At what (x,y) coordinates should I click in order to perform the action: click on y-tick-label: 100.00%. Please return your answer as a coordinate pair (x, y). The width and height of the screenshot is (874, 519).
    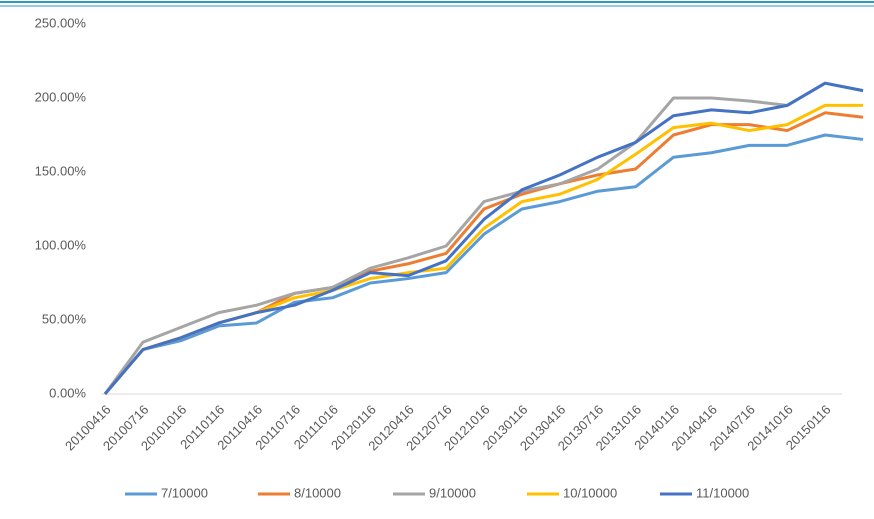
    Looking at the image, I should click on (61, 244).